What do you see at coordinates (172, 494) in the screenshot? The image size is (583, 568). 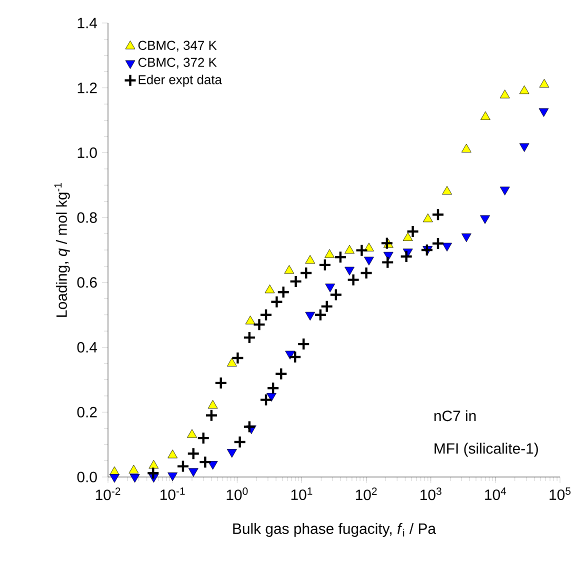 I see `x-tick-label: 10$^{-1}$` at bounding box center [172, 494].